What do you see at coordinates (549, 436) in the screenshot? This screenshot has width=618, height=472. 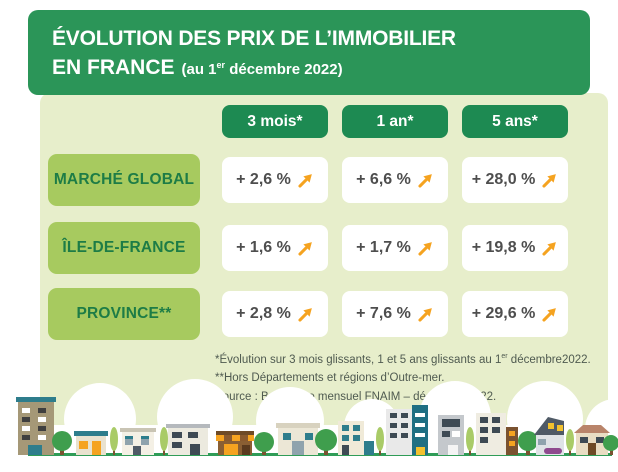 I see `building-modern-house` at bounding box center [549, 436].